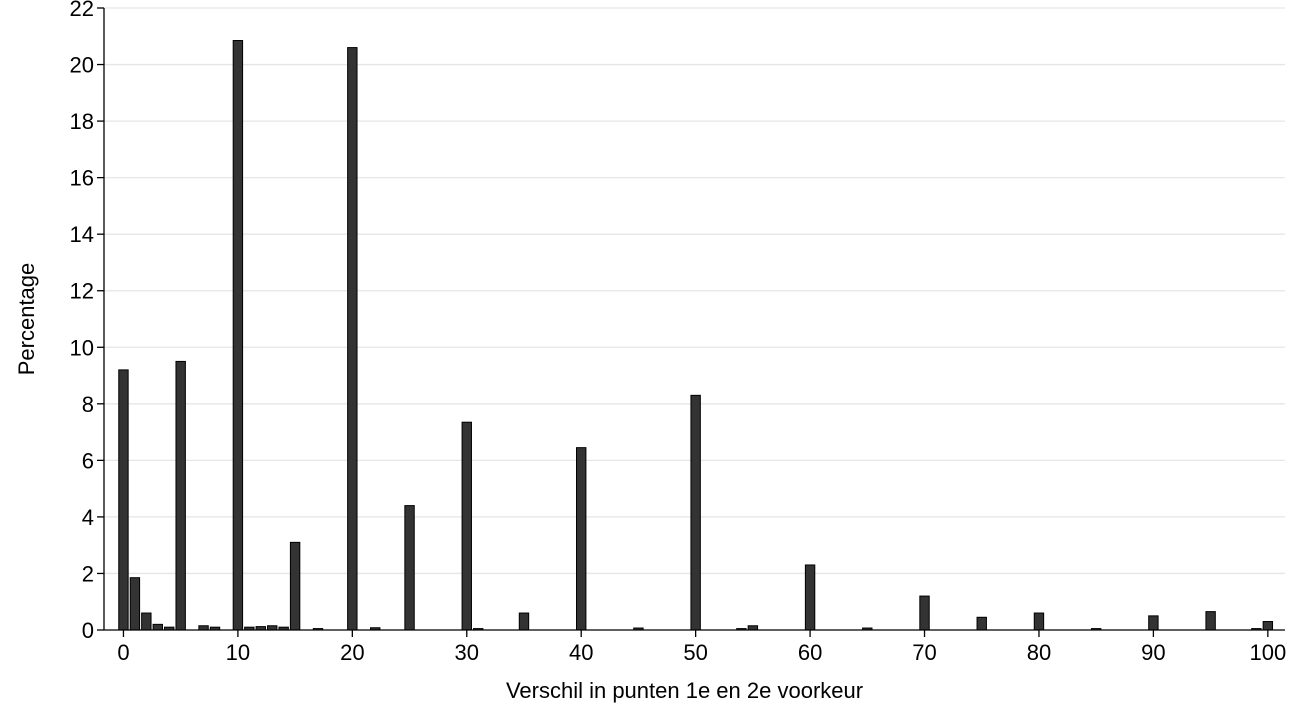  What do you see at coordinates (238, 652) in the screenshot?
I see `x-tick-label: 10` at bounding box center [238, 652].